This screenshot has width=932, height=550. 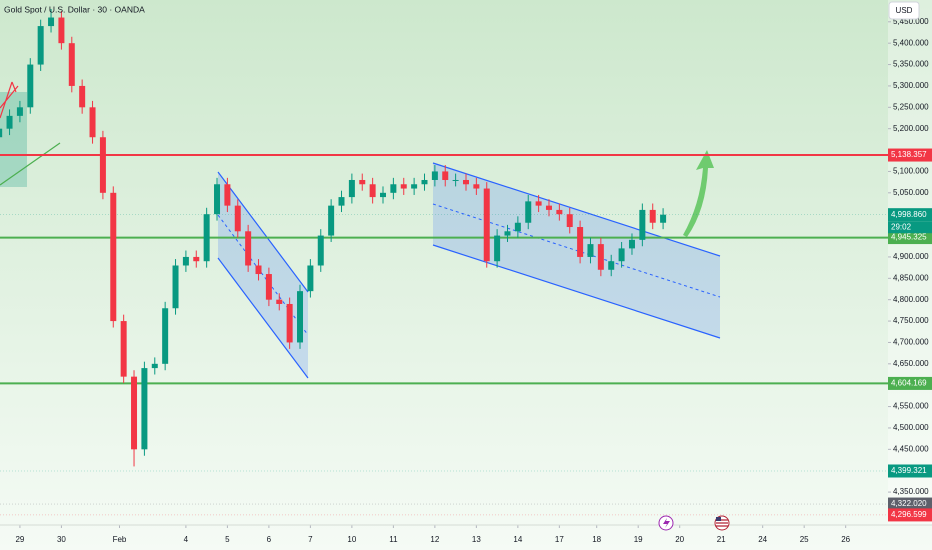 I want to click on y-tick-label: 4,850.000, so click(x=911, y=277).